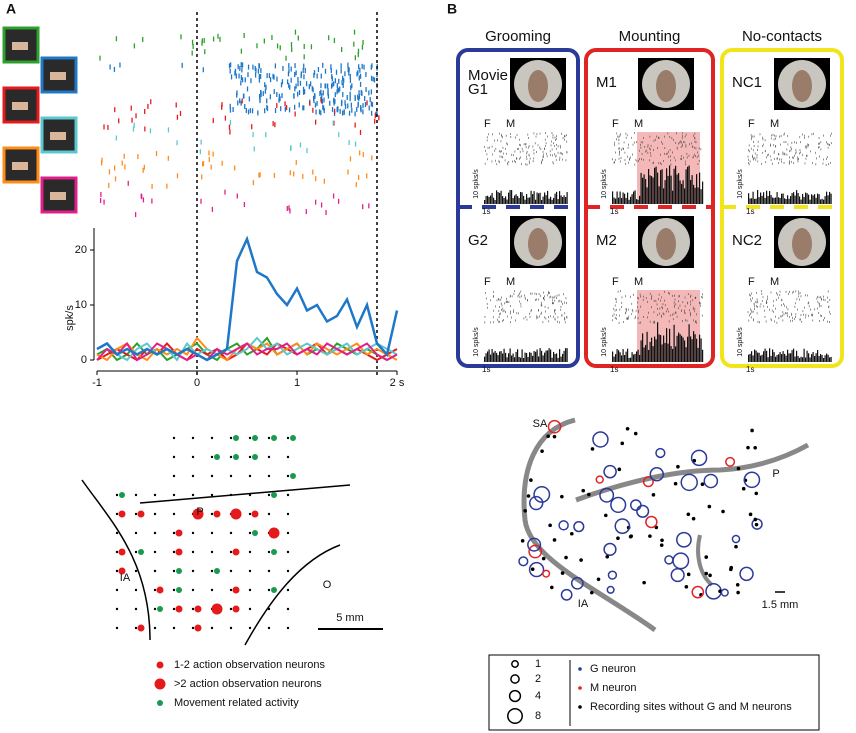  Describe the element at coordinates (97, 383) in the screenshot. I see `x-tick-label: -1` at that location.